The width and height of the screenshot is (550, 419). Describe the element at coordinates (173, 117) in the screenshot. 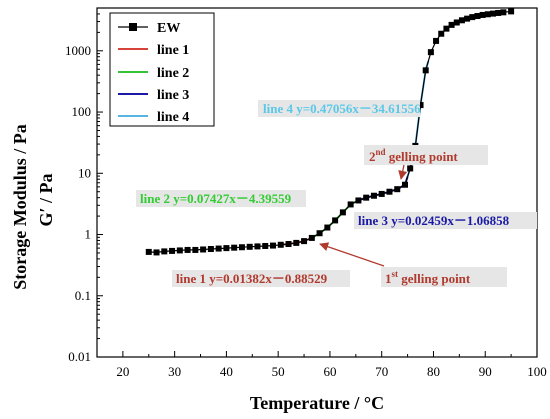

I see `legend-label-line4: line 4` at that location.